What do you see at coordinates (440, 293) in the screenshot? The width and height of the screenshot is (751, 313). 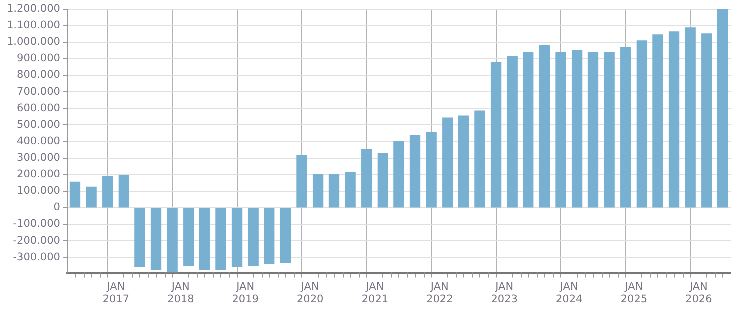 I see `x-tick-label: JAN 2022` at bounding box center [440, 293].